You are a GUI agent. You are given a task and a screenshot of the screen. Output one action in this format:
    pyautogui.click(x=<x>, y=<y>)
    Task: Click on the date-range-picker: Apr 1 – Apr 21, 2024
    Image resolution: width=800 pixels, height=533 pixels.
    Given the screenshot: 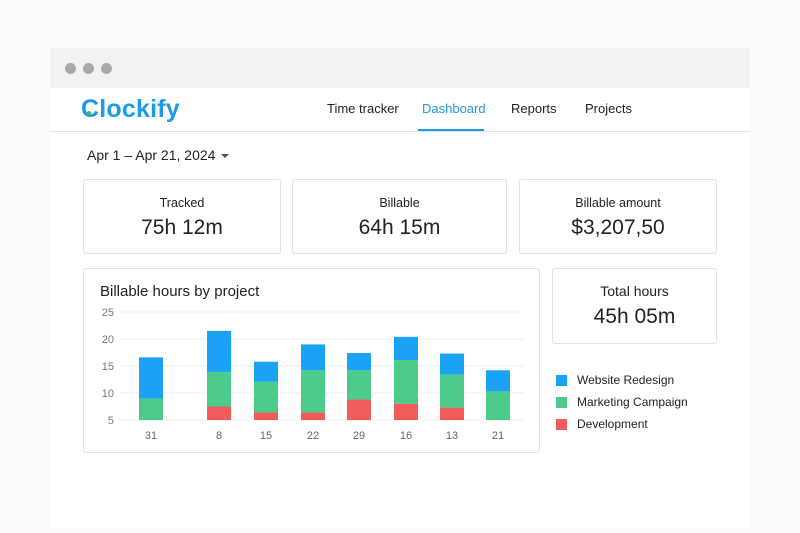 What is the action you would take?
    pyautogui.click(x=158, y=155)
    